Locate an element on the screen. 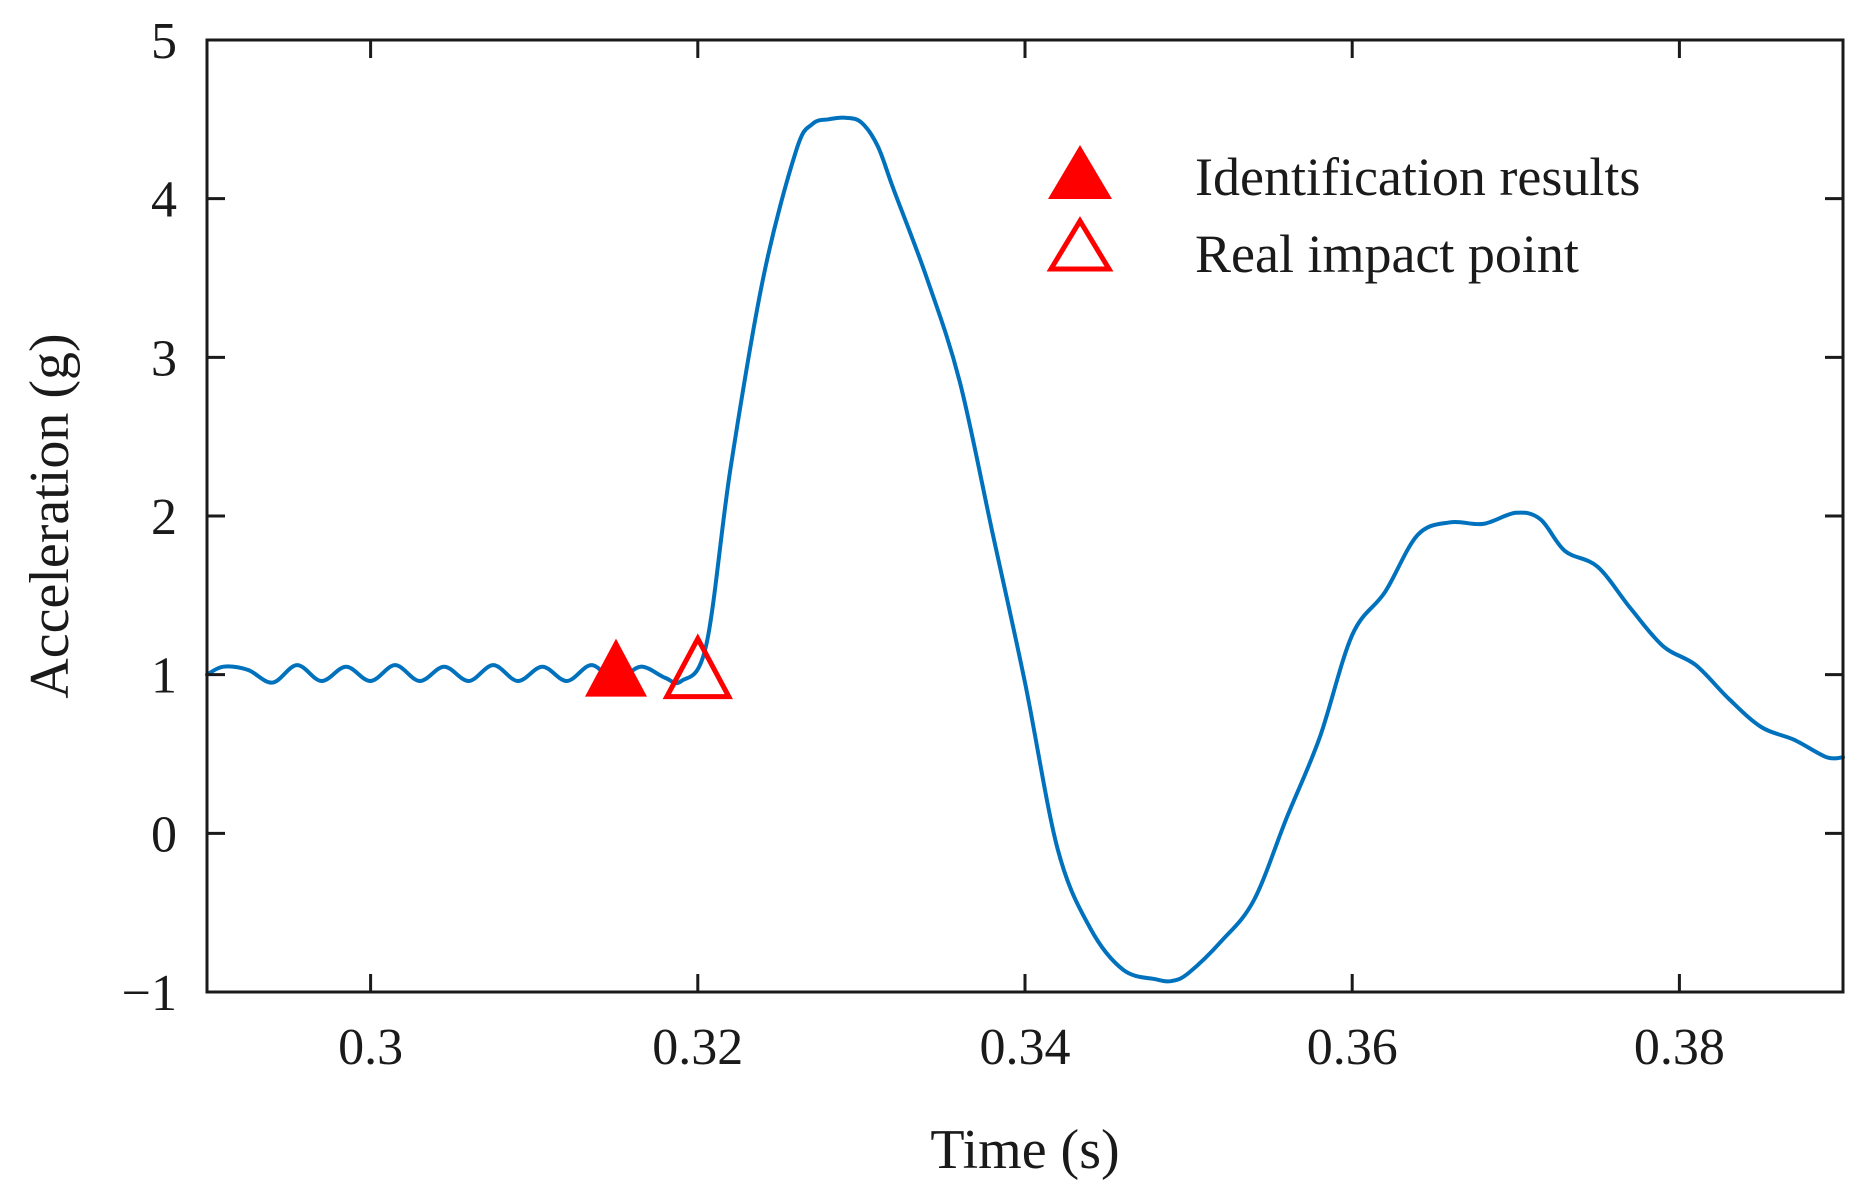  y-tick-label: 4 is located at coordinates (164, 200).